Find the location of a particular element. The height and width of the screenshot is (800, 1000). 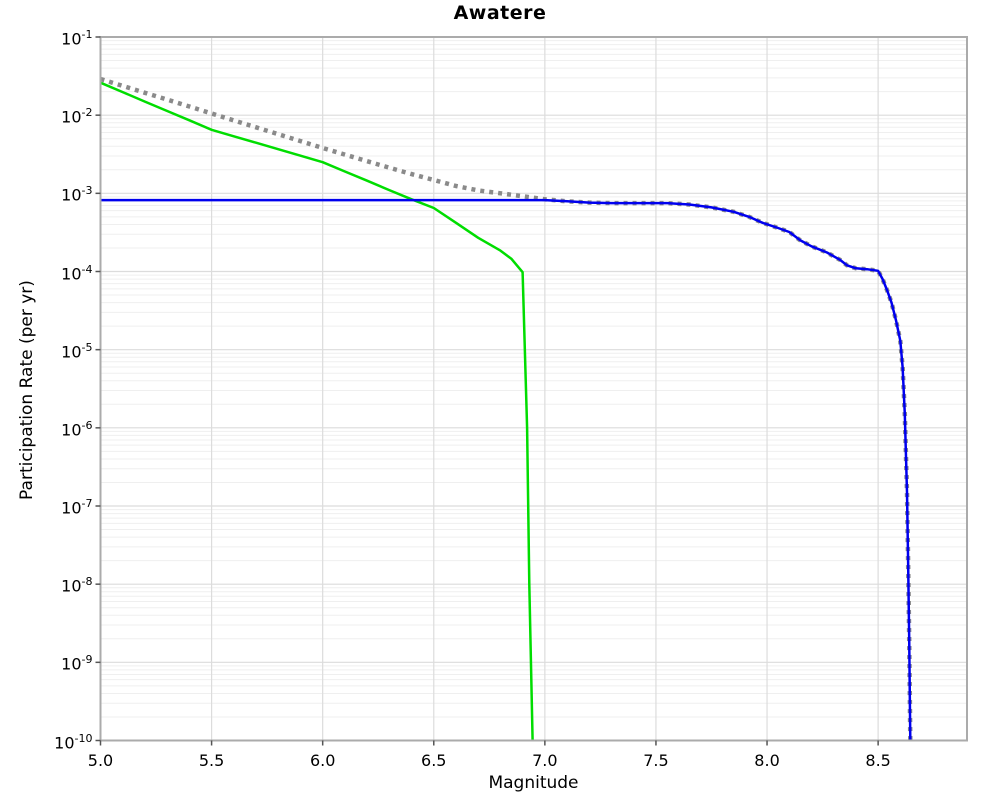

x-tick-label: 8.5 is located at coordinates (878, 760).